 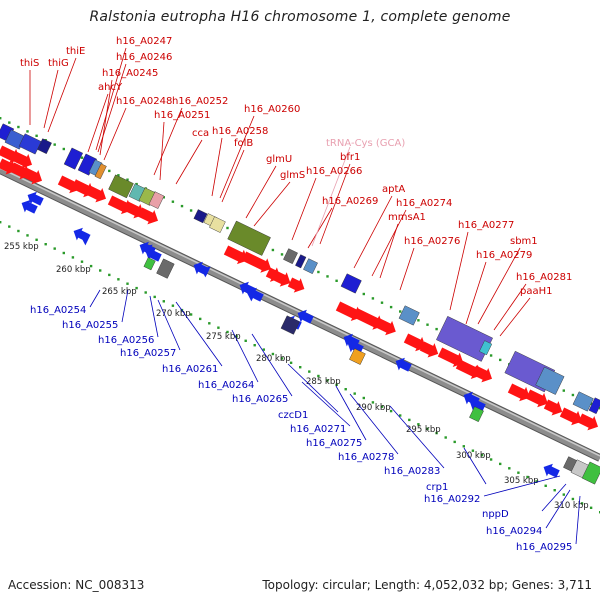 What do you see at coordinates (240, 131) in the screenshot?
I see `forward-gene-label: h16_A0258` at bounding box center [240, 131].